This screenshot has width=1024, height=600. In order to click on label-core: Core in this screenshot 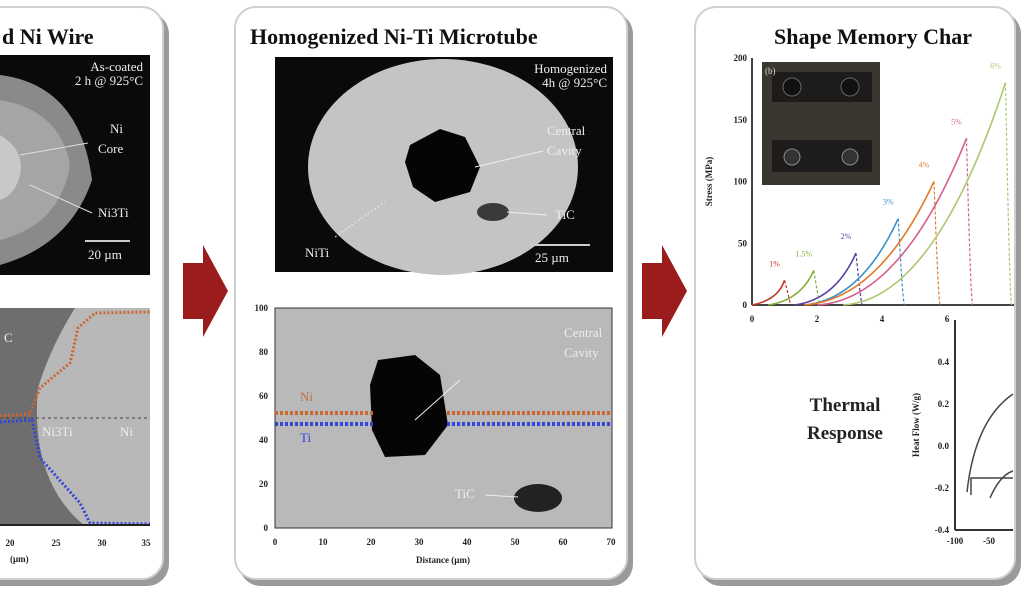, I will do `click(111, 148)`.